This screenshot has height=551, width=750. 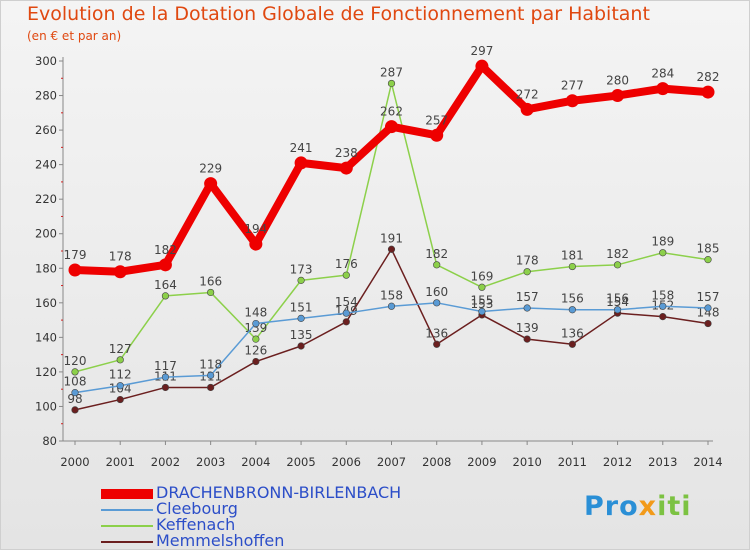 I want to click on data-label: 282, so click(x=708, y=77).